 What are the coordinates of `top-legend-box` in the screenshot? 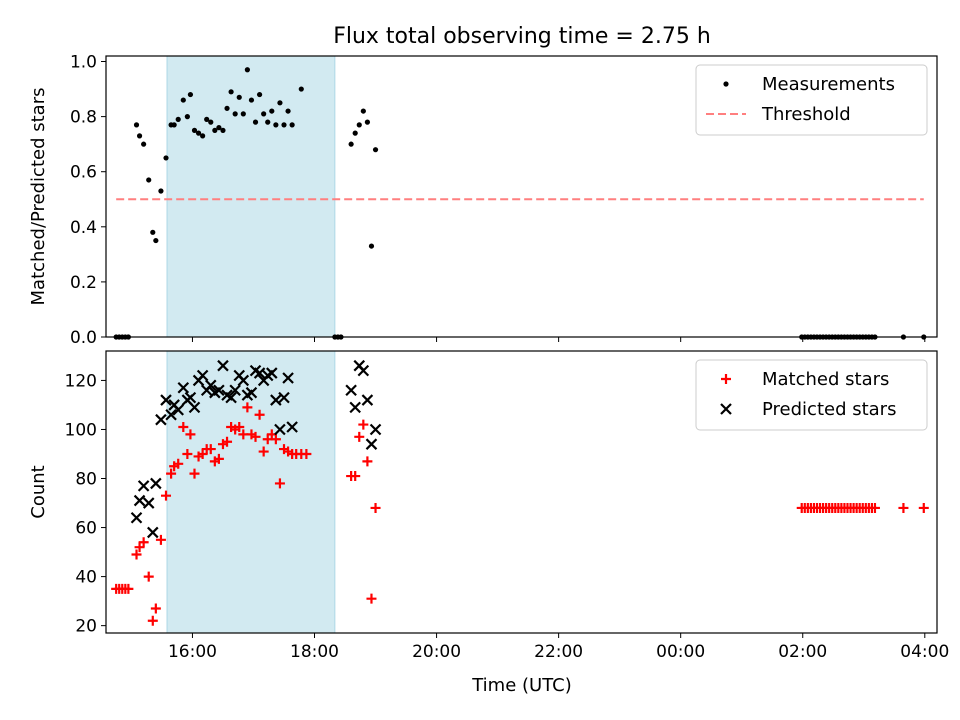 It's located at (811, 100).